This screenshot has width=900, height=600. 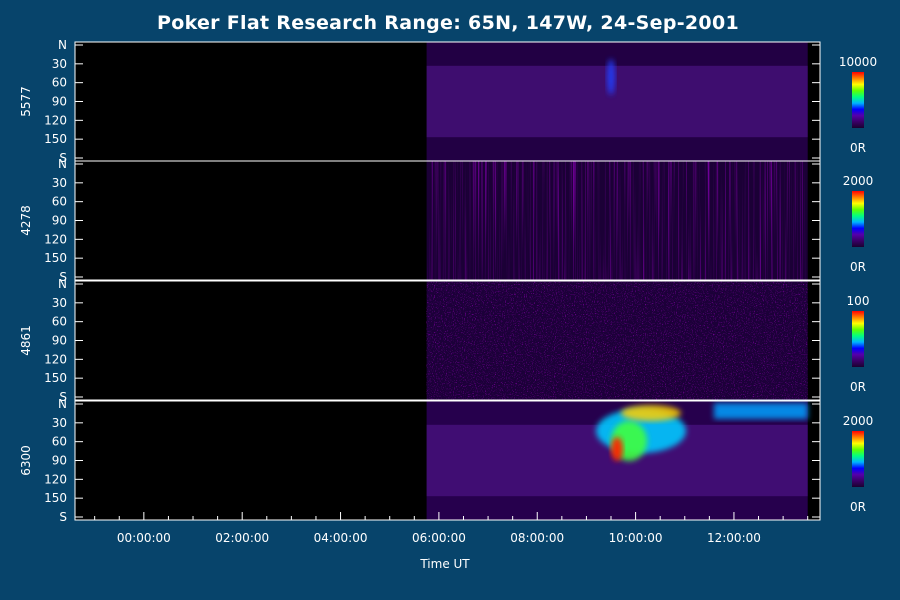 I want to click on y-axis-label: 4861, so click(x=26, y=340).